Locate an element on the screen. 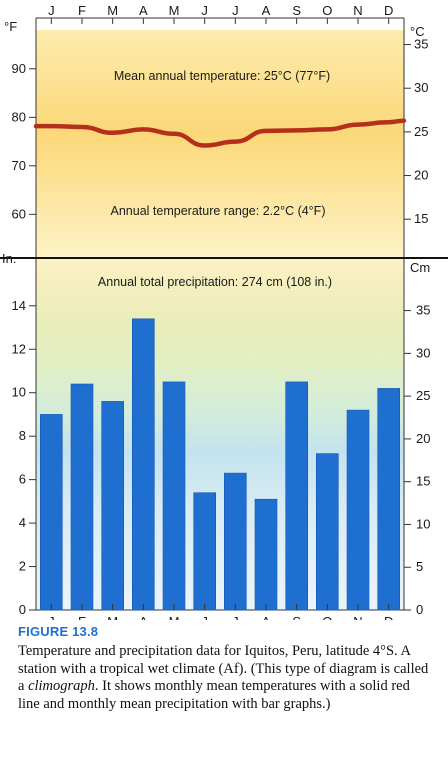 The image size is (448, 768). temp-right-tick-label: 30 is located at coordinates (421, 87).